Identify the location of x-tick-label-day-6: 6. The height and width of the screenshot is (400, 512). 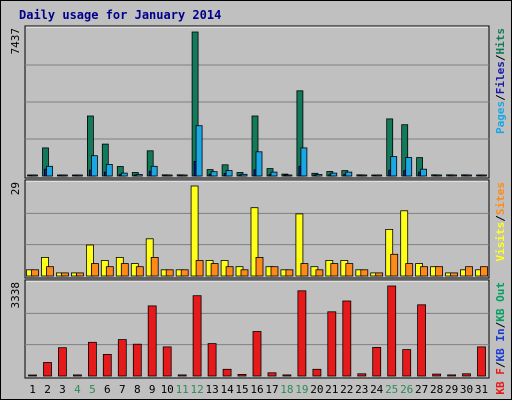
(107, 389).